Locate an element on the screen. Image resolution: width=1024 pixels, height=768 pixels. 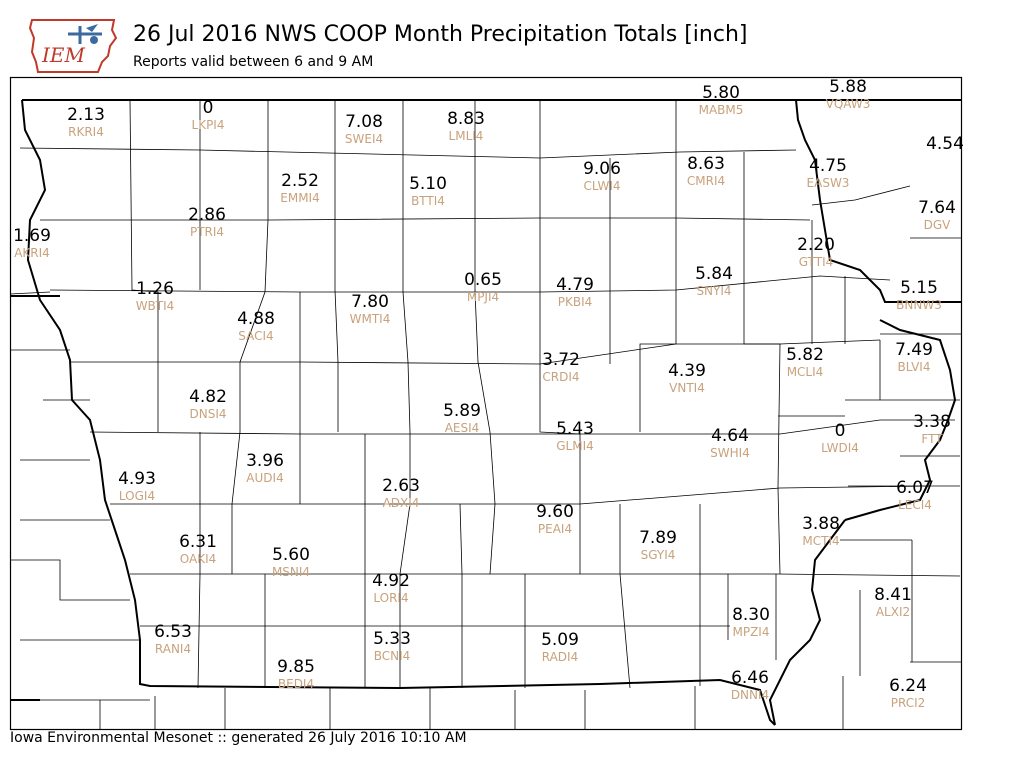
station-value: 3.96 is located at coordinates (265, 461).